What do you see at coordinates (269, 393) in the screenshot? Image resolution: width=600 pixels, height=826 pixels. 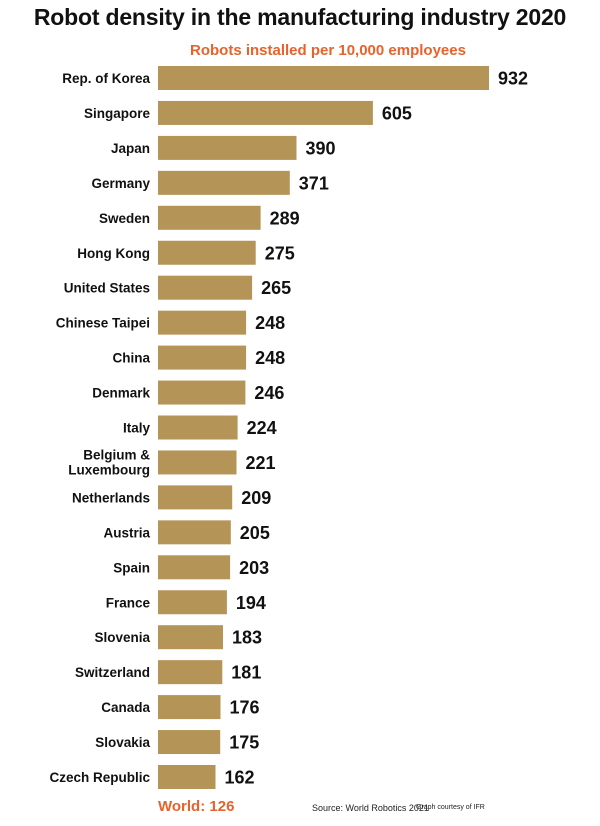 I see `value-label-denmark: 246` at bounding box center [269, 393].